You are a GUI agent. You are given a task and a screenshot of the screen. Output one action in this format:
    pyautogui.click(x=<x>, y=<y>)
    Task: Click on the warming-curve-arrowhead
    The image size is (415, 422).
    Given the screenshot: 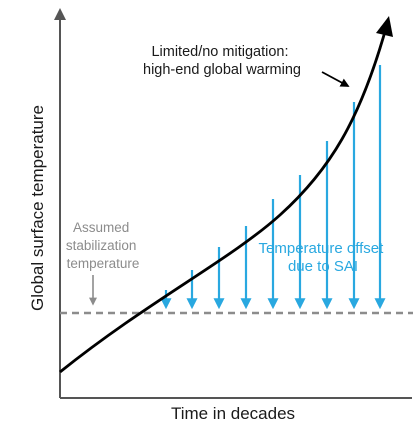 What is the action you would take?
    pyautogui.click(x=384, y=26)
    